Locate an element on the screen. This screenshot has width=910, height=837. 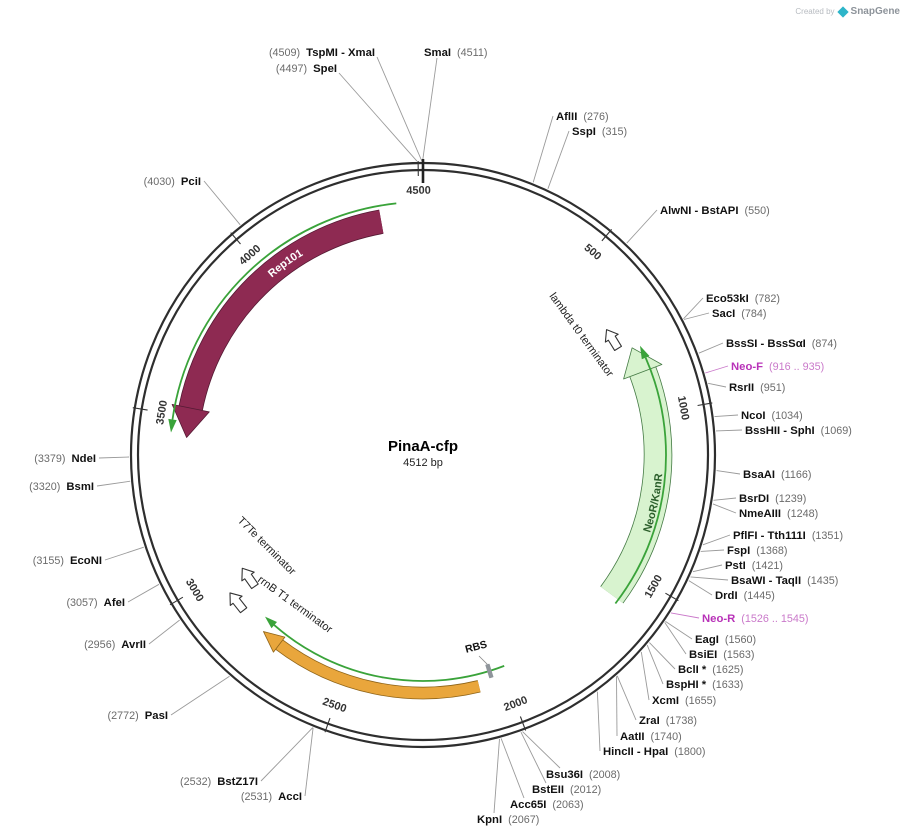
site-label-alwni-bstapi: AlwNI - BstAPI (550) is located at coordinates (715, 211).